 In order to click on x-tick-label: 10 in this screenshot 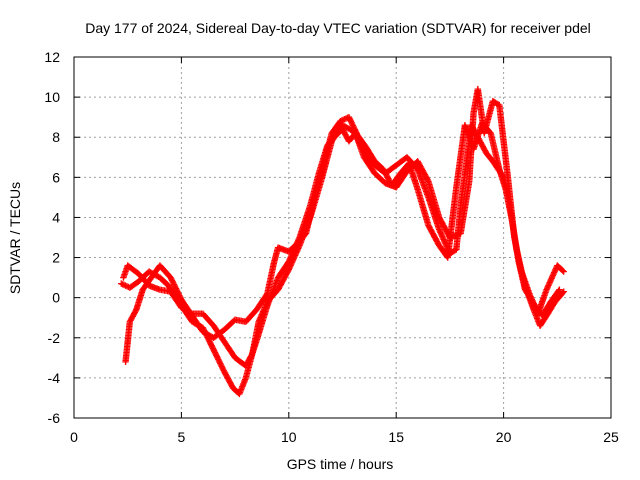, I will do `click(289, 437)`.